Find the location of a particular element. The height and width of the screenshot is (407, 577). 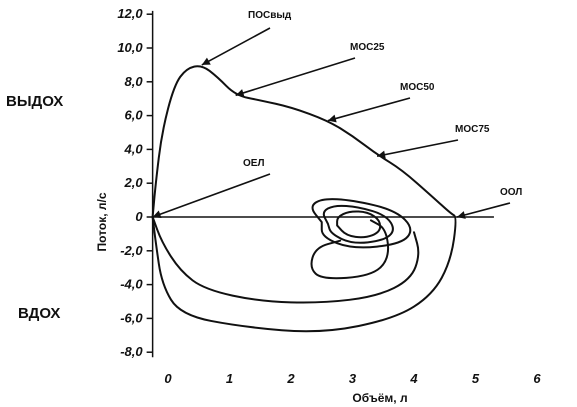

exhale-label: ВЫДОХ is located at coordinates (34, 101).